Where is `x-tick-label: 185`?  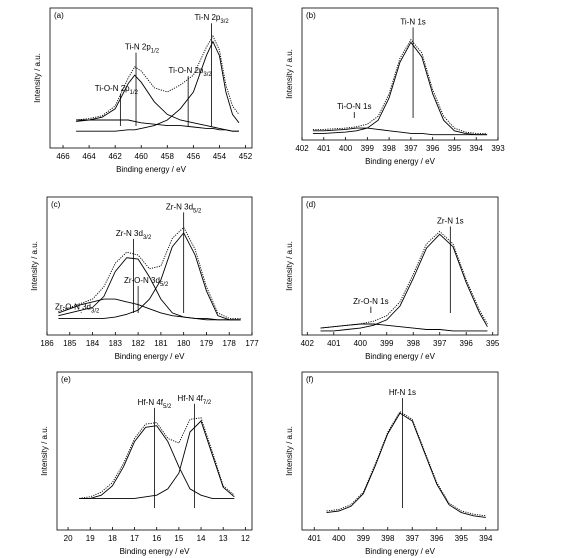 x-tick-label: 185 is located at coordinates (70, 343).